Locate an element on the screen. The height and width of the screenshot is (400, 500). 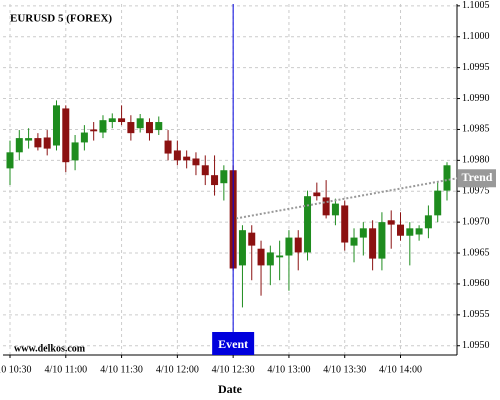
y-tick-label: 1.0960 is located at coordinates (476, 283).